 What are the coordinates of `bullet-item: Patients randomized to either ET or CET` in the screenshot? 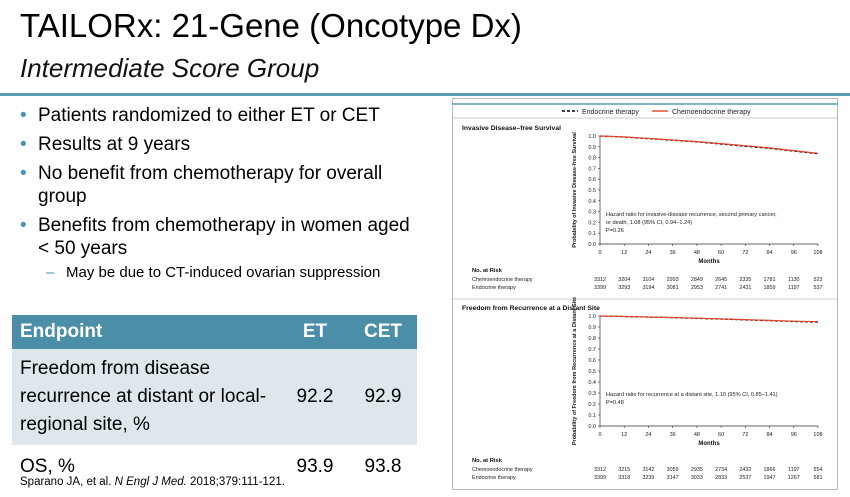 It's located at (218, 115).